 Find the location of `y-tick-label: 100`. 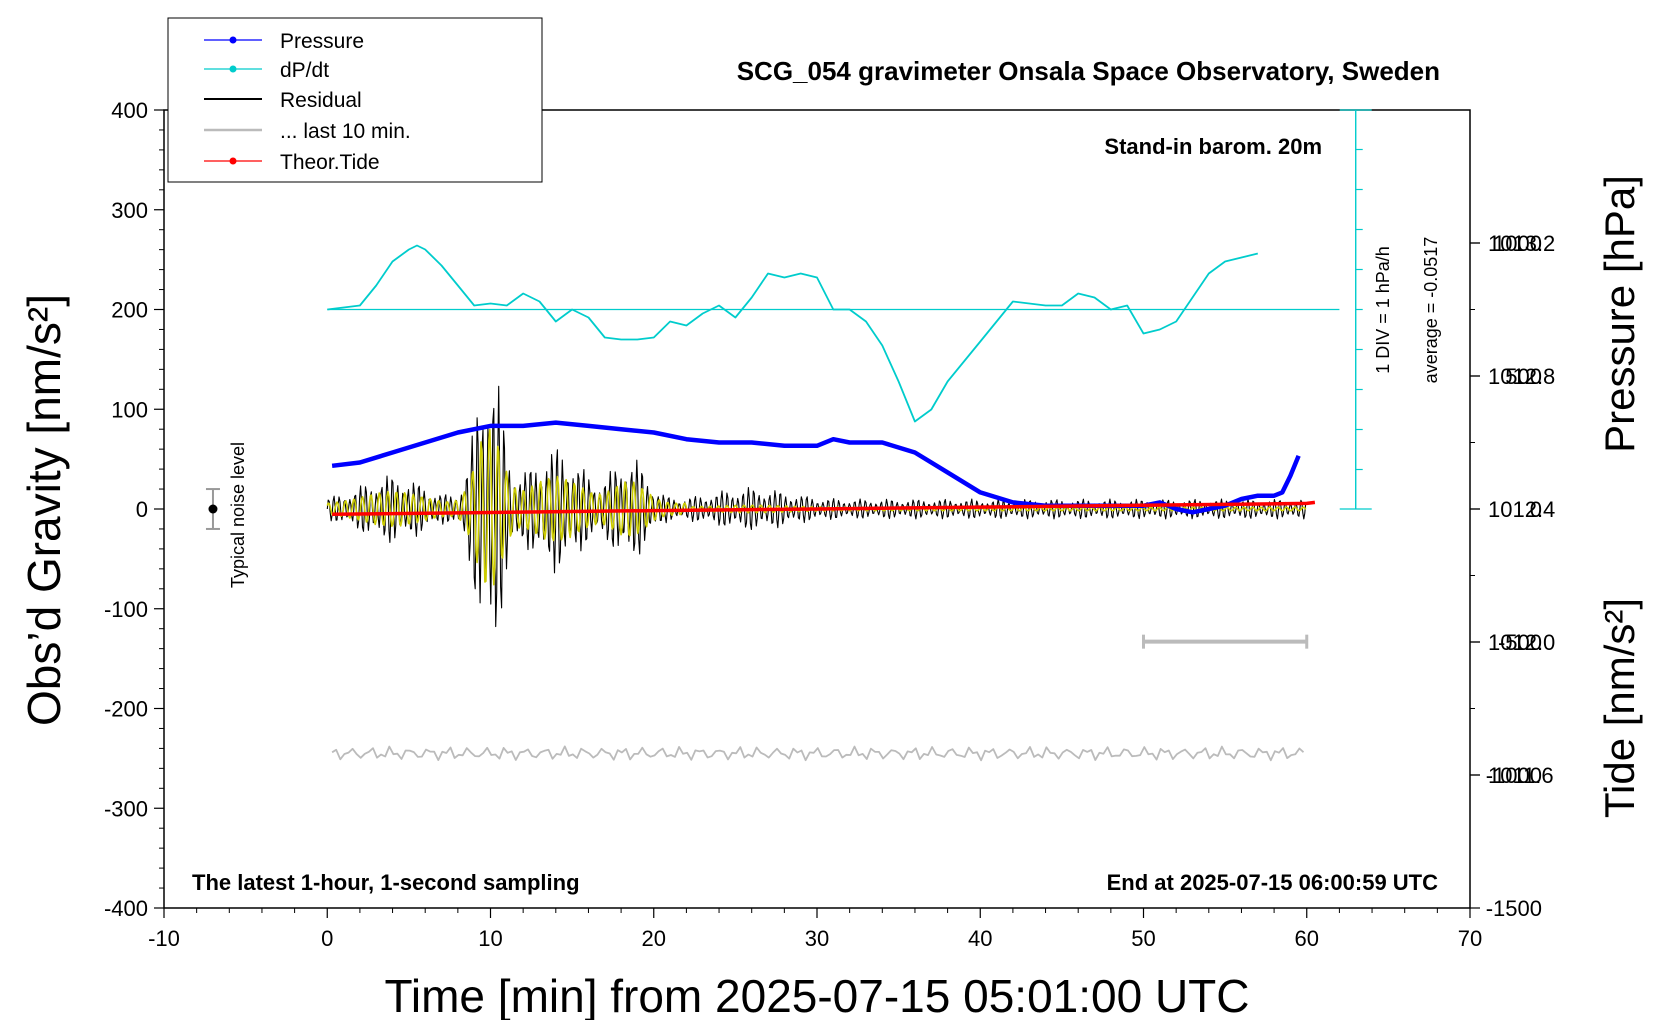

y-tick-label: 100 is located at coordinates (129, 409).